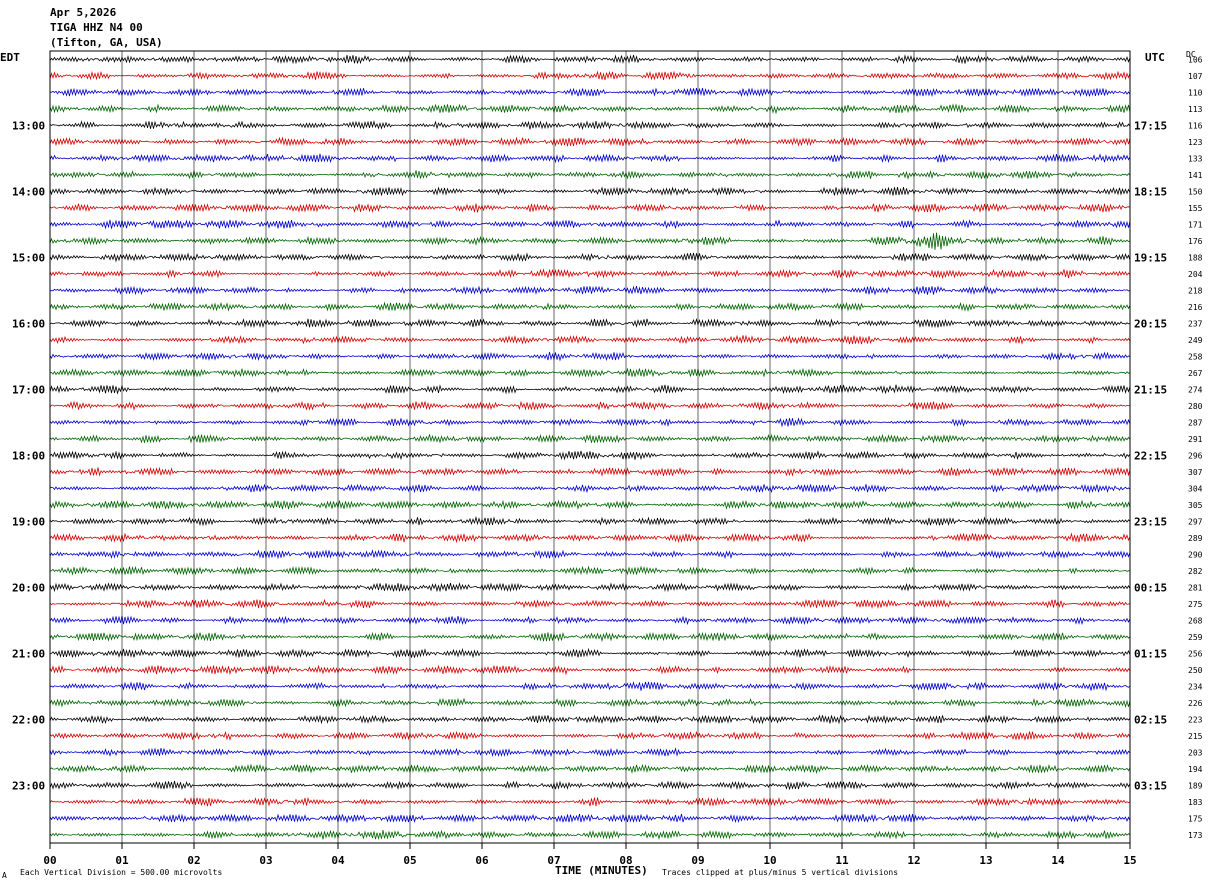 Image resolution: width=1210 pixels, height=886 pixels. Describe the element at coordinates (1195, 505) in the screenshot. I see `dc-offset-label: 305` at that location.